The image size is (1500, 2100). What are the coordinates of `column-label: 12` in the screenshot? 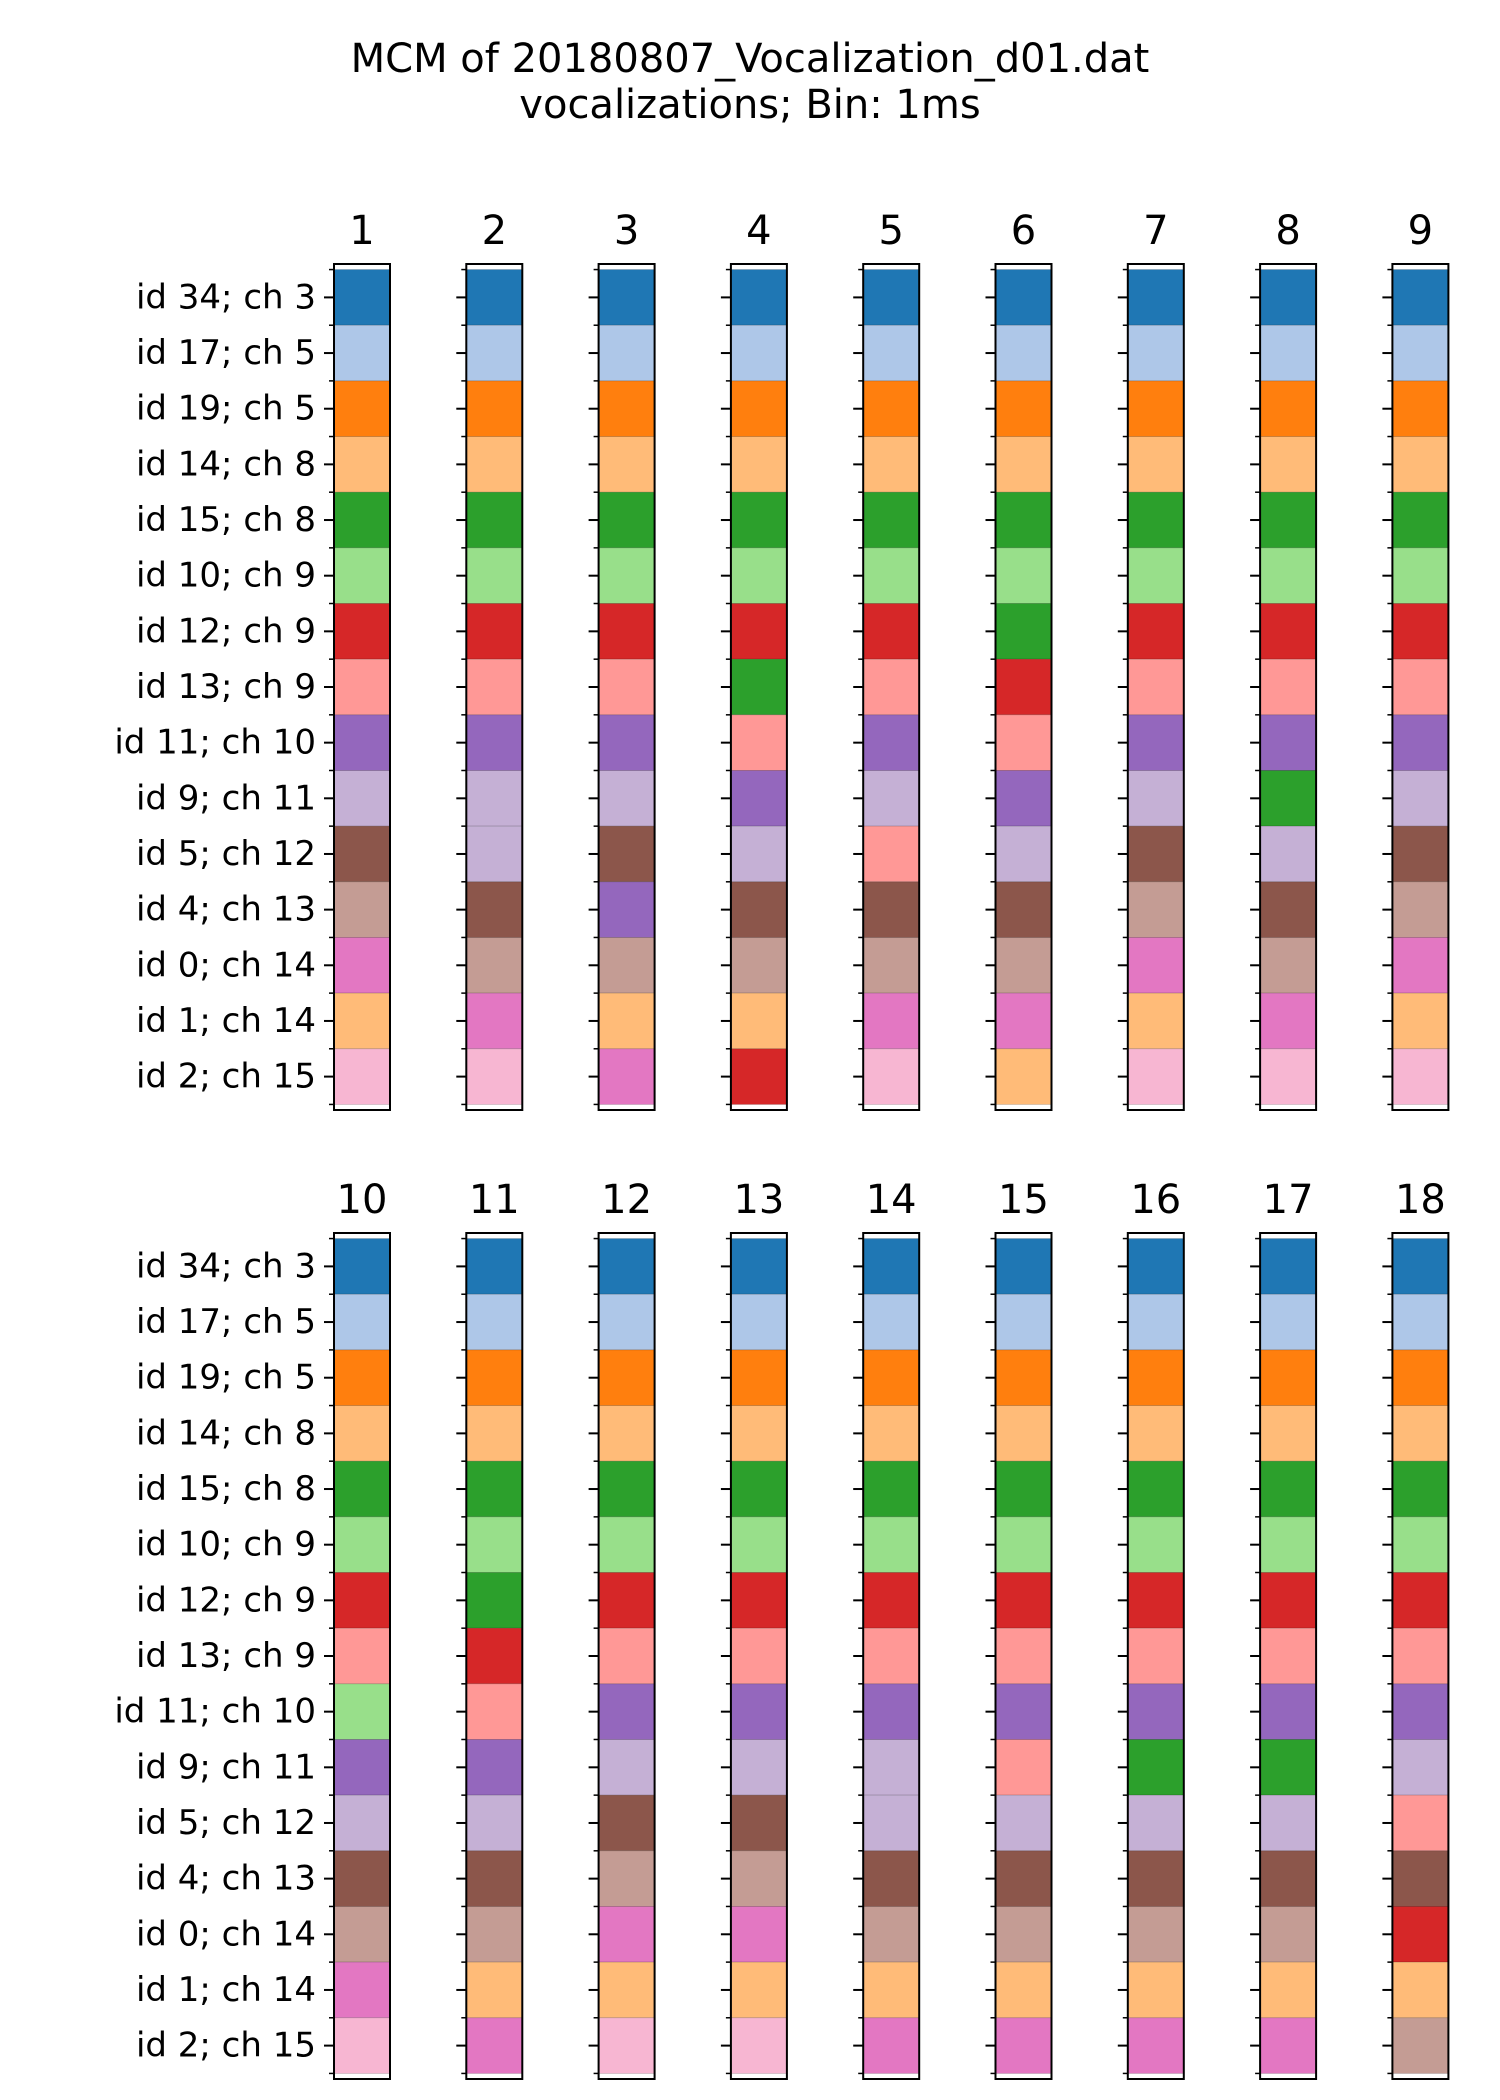 It's located at (626, 1200).